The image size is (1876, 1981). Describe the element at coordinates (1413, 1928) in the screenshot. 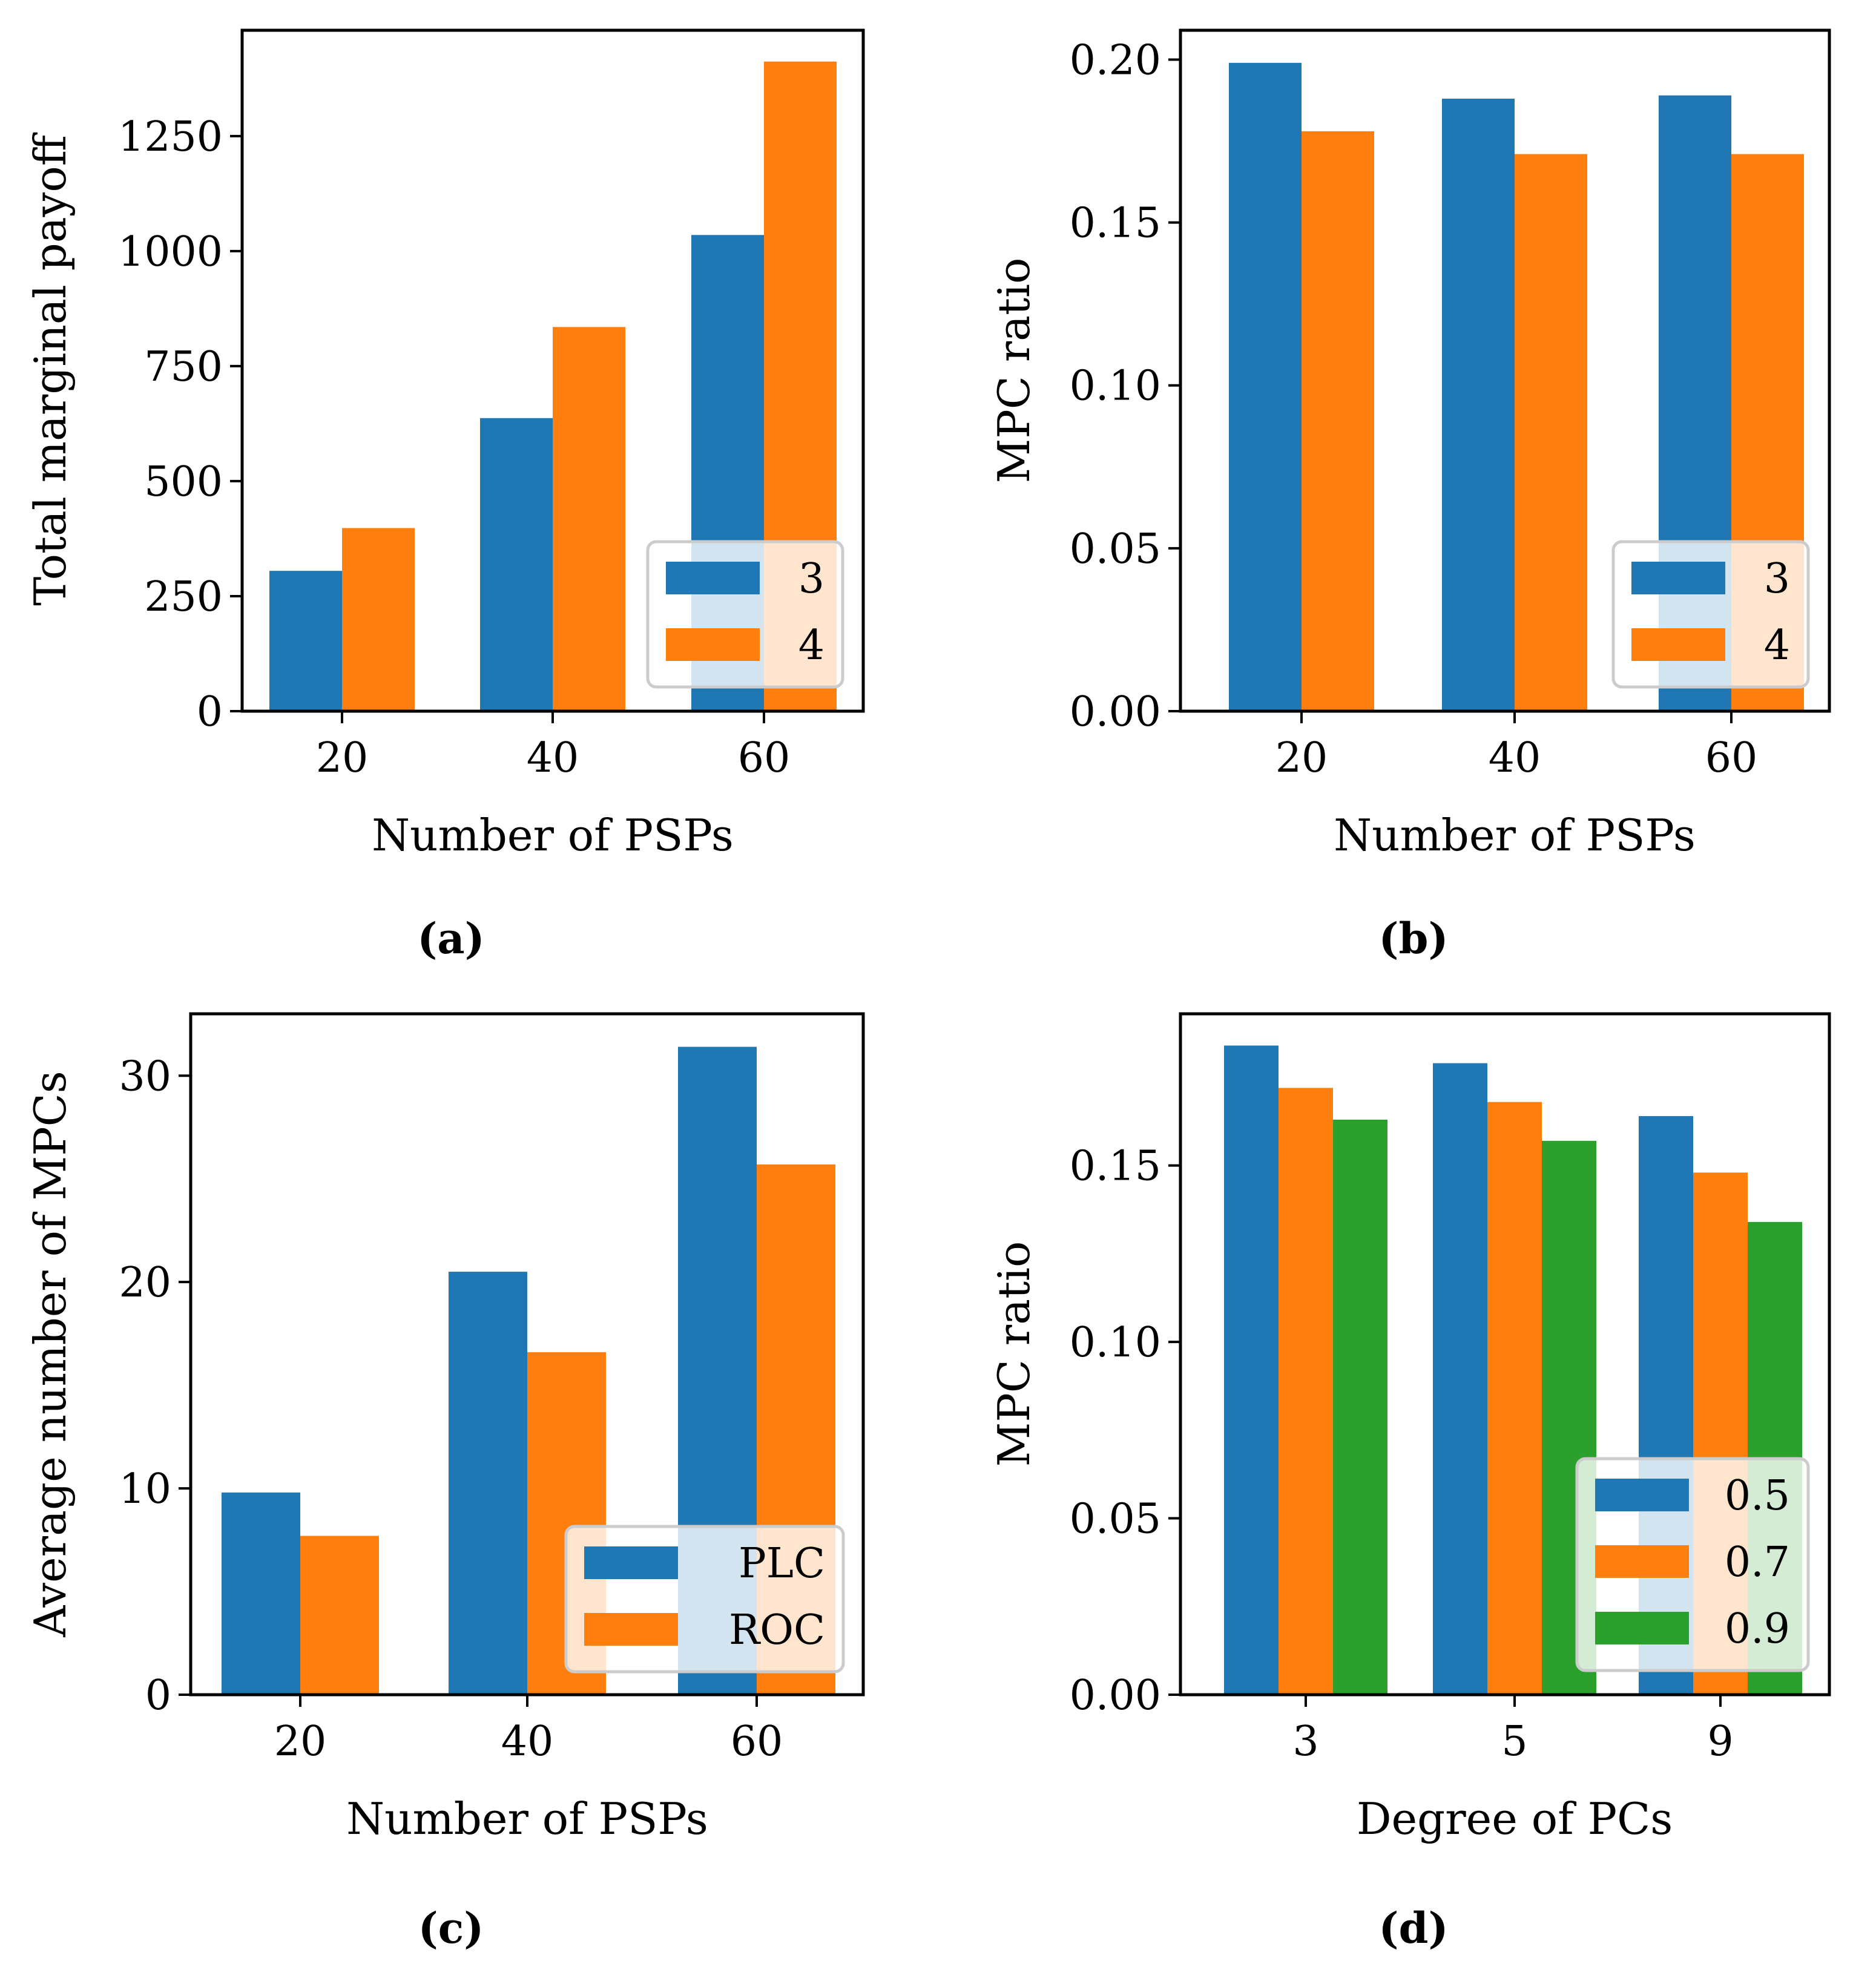

I see `panel-d-caption: (d)` at that location.